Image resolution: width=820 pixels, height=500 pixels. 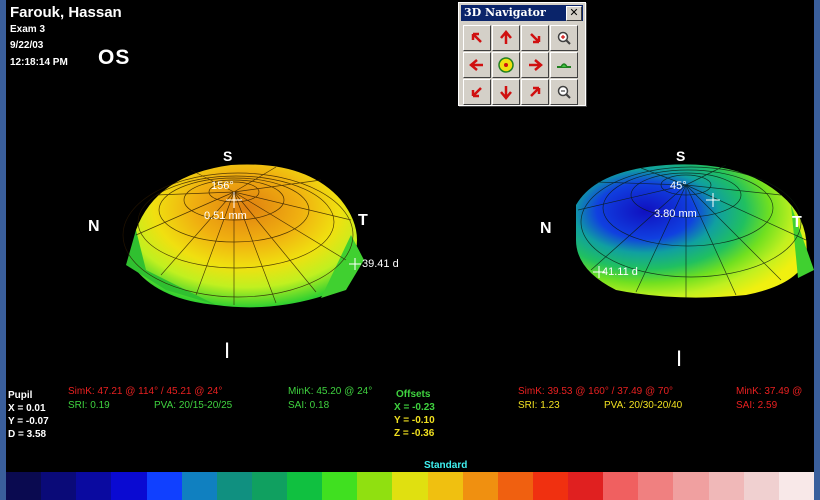 I want to click on offsets-y: Y = -0.10, so click(x=414, y=420).